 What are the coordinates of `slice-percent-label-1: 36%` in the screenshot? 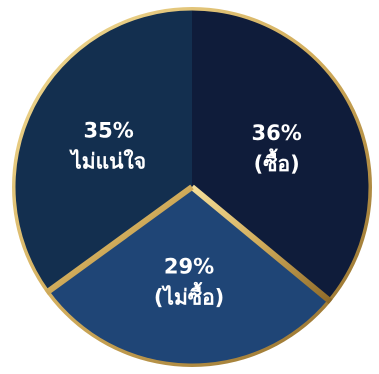 It's located at (277, 133).